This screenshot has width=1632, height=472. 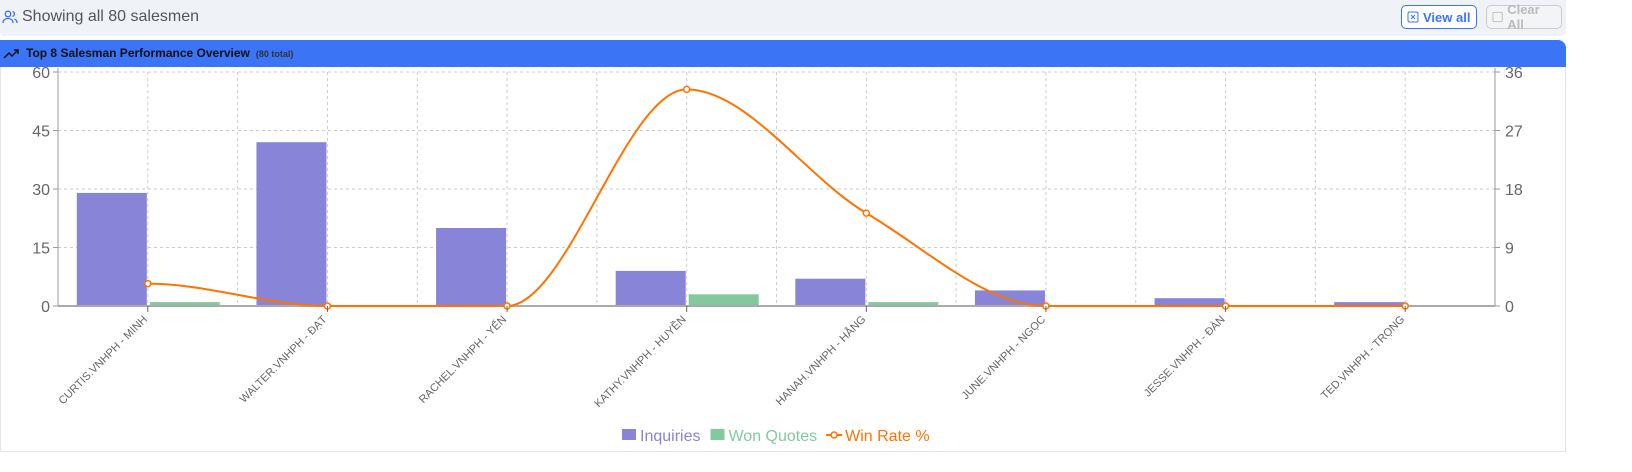 I want to click on right-tick-label: 27, so click(x=1514, y=132).